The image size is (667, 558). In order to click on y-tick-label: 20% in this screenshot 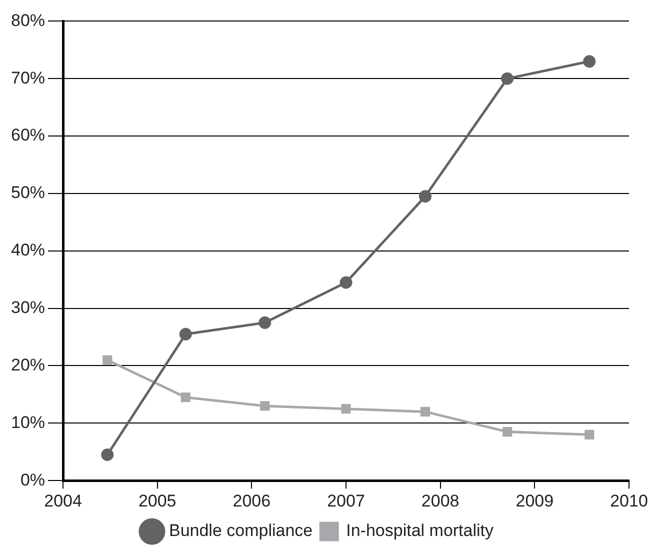, I will do `click(28, 364)`.